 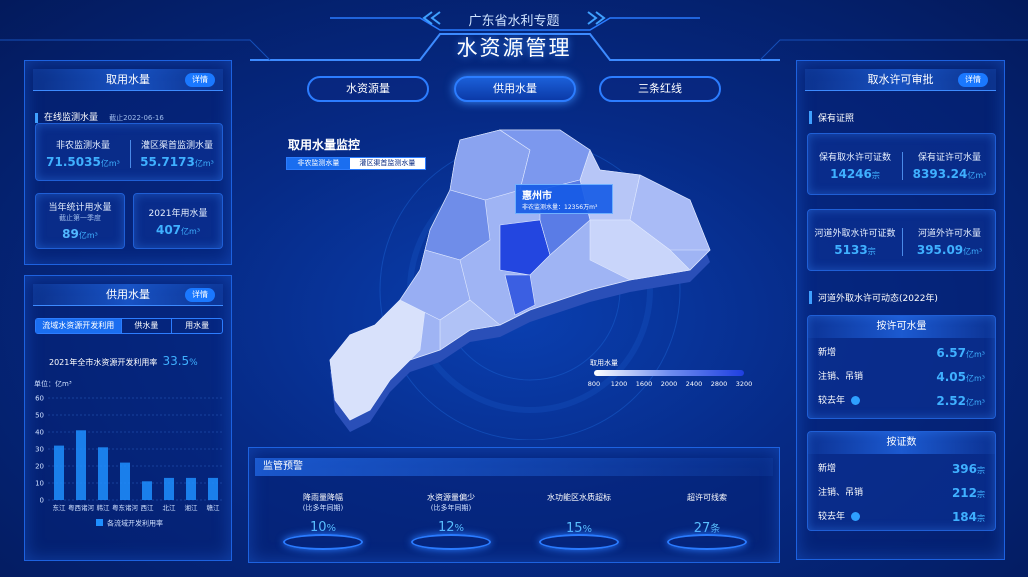 I want to click on warning-item: 水资源量偏少 (比多年同期) 12%, so click(x=451, y=513).